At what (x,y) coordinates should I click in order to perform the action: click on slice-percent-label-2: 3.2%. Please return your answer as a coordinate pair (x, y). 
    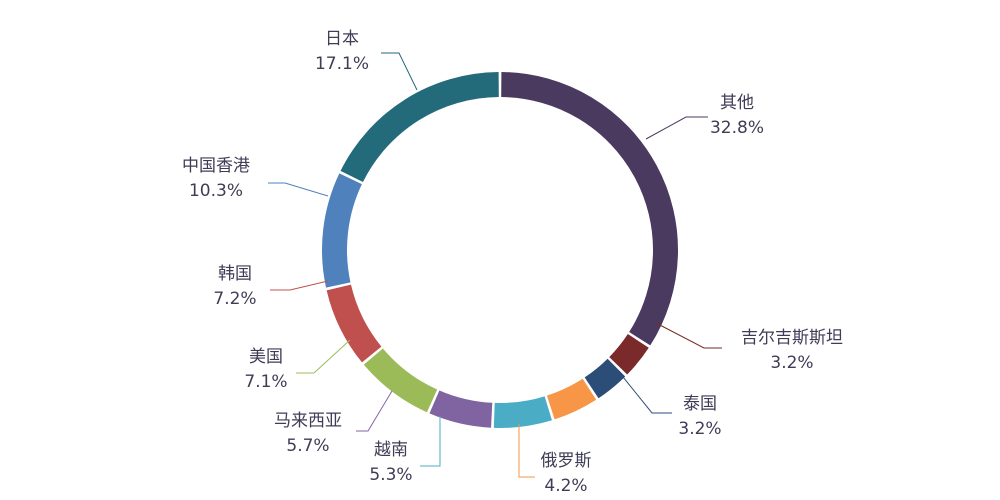
    Looking at the image, I should click on (699, 429).